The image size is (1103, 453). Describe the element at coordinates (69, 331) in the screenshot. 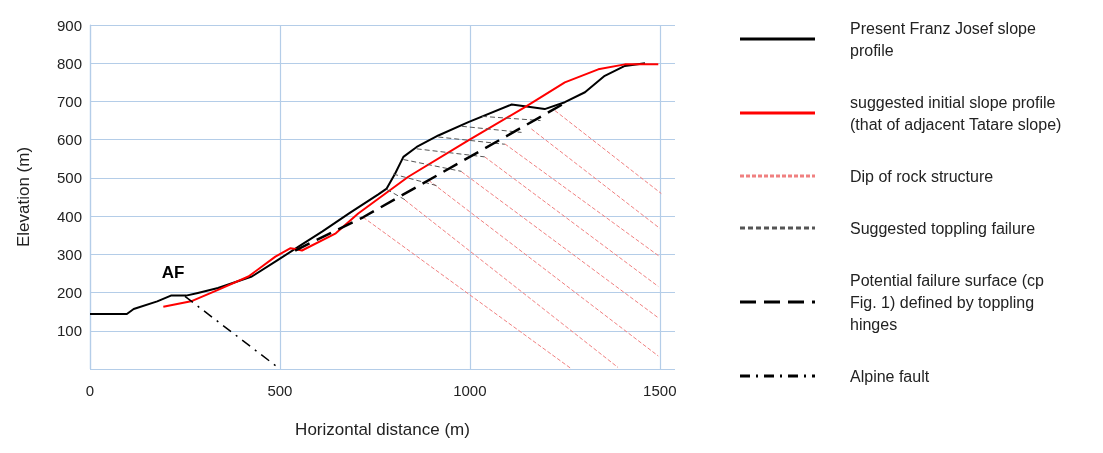

I see `y-tick-label: 100` at that location.